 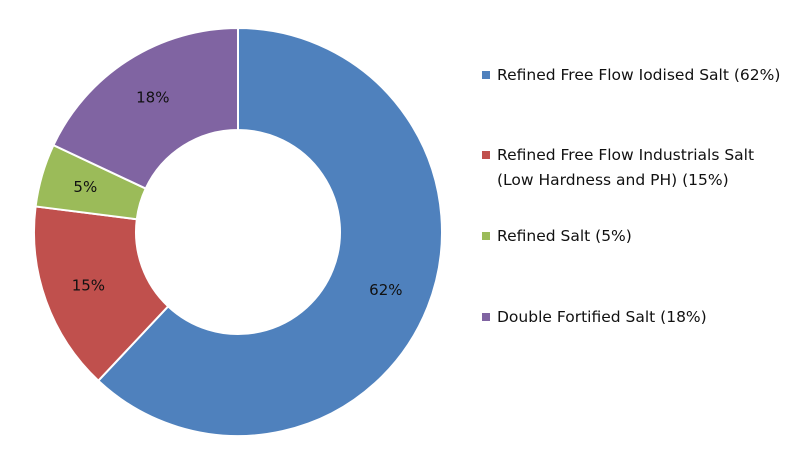 What do you see at coordinates (88, 285) in the screenshot?
I see `data-label-2: 15%` at bounding box center [88, 285].